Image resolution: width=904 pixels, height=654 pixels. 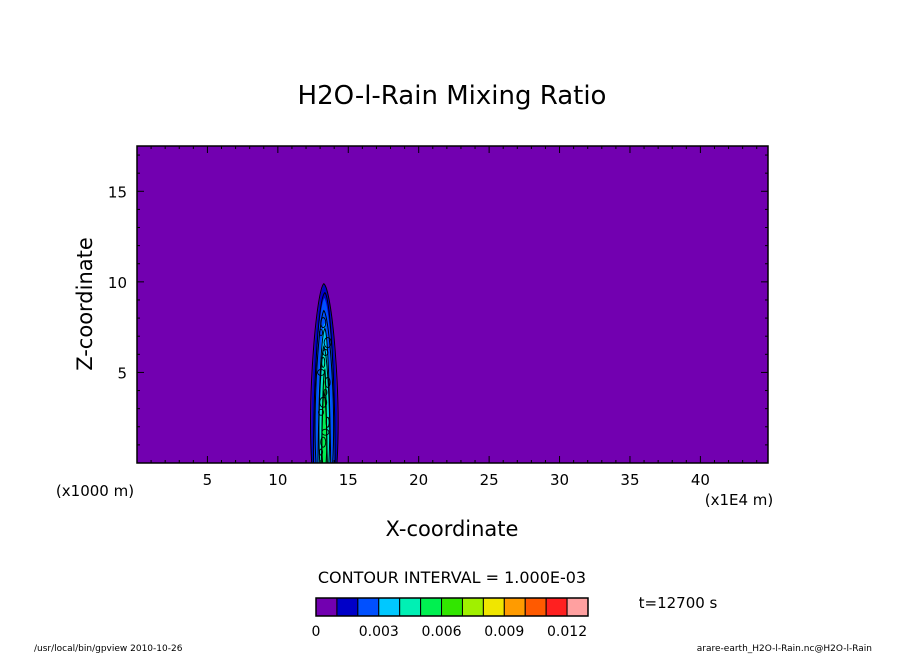 I want to click on colorbar-tick-label: 0.006, so click(x=441, y=632).